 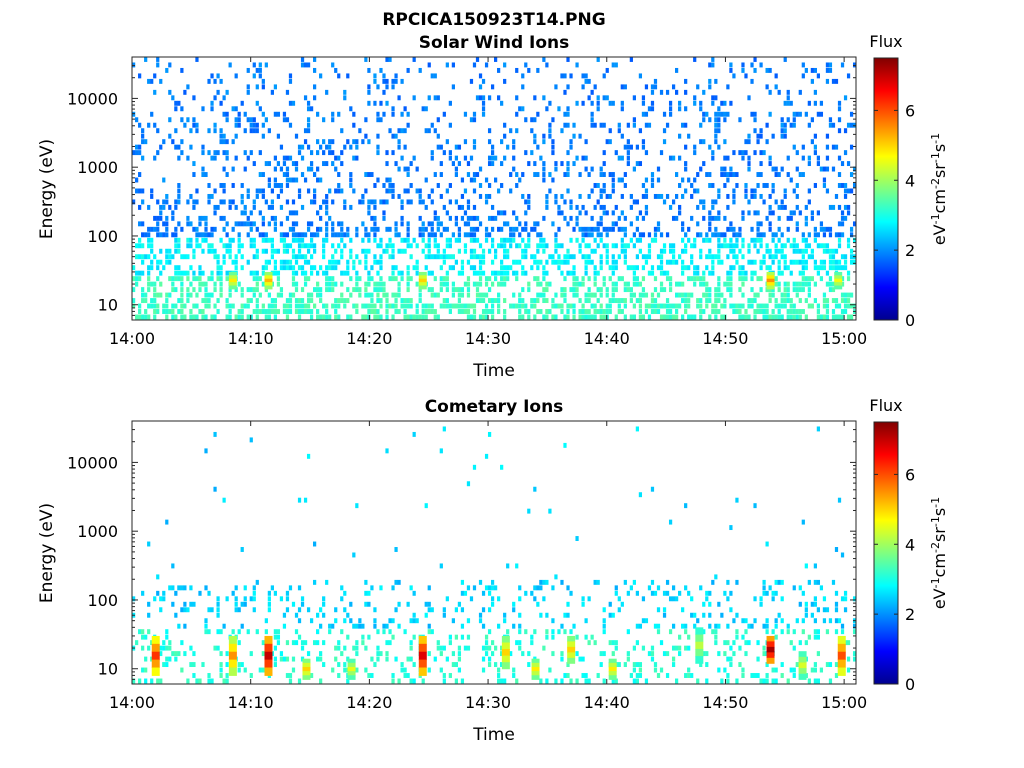 What do you see at coordinates (910, 684) in the screenshot?
I see `colorbar-tick-label: 0` at bounding box center [910, 684].